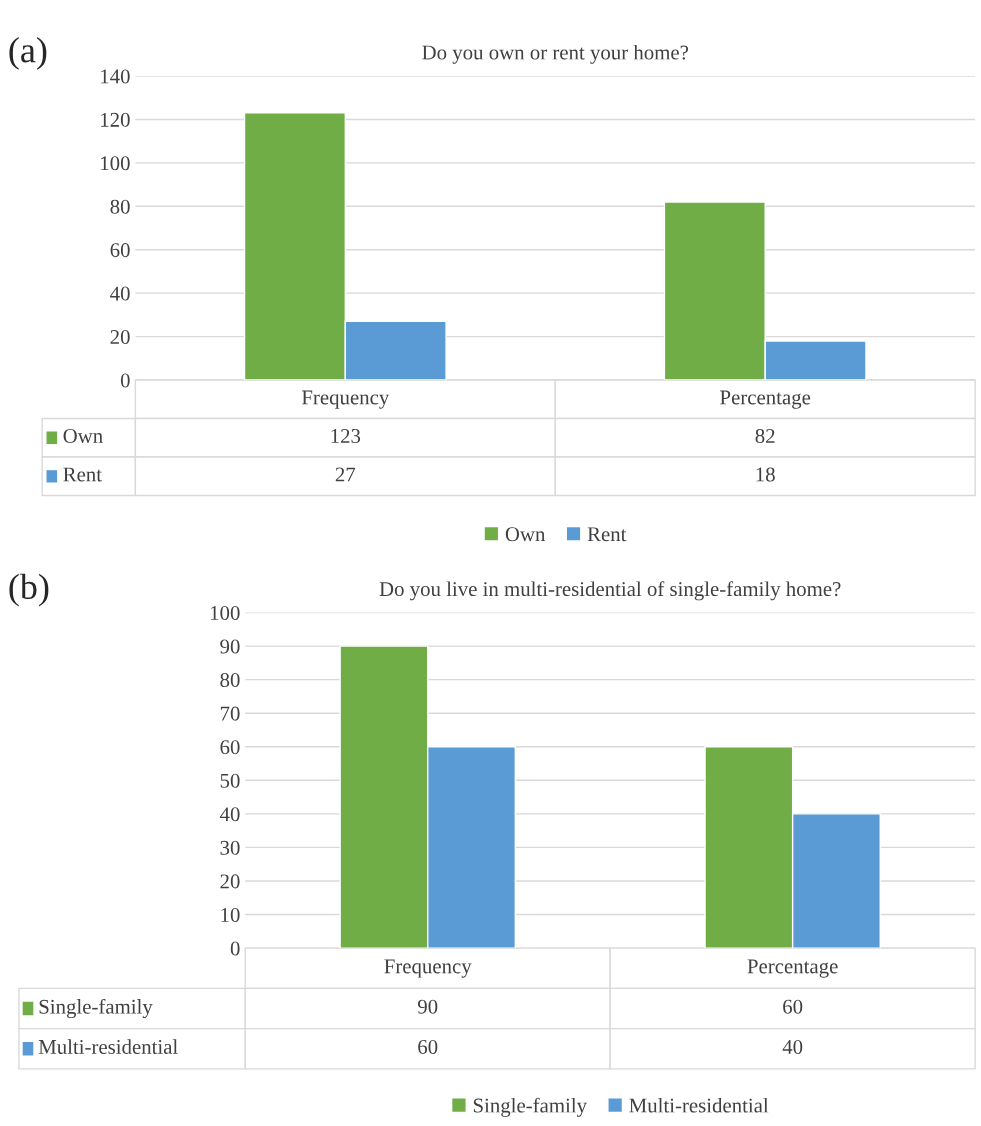  What do you see at coordinates (230, 713) in the screenshot?
I see `y-tick-label: 70` at bounding box center [230, 713].